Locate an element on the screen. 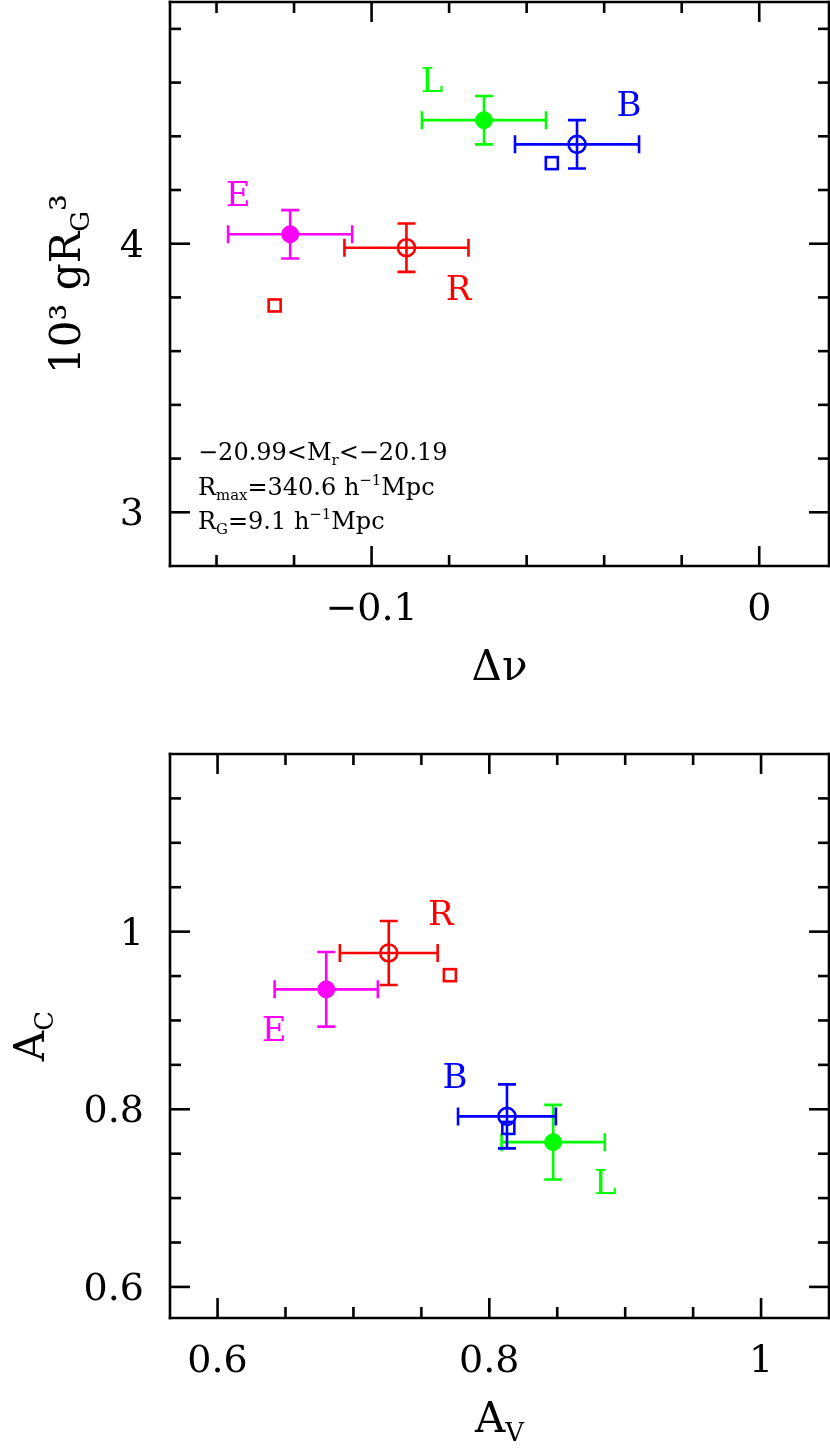 This screenshot has height=1448, width=830. x-tick-label: −0.1 is located at coordinates (371, 607).